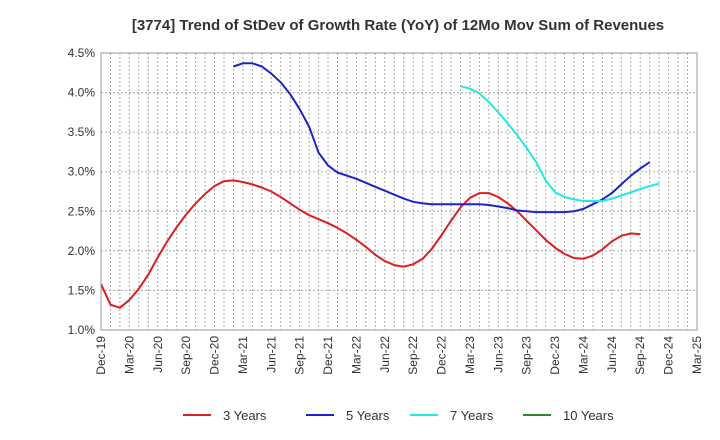  Describe the element at coordinates (82, 172) in the screenshot. I see `y-tick-label: 3.0%` at that location.